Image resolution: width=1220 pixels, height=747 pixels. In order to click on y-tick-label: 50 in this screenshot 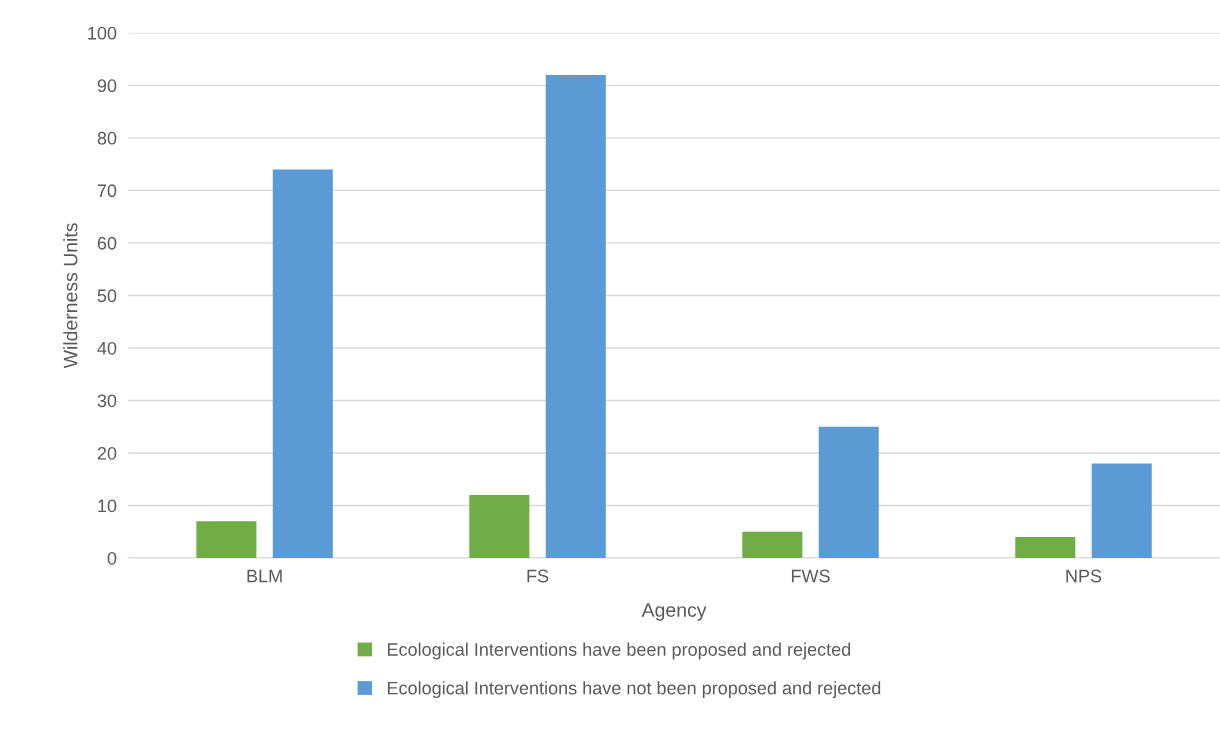, I will do `click(107, 296)`.